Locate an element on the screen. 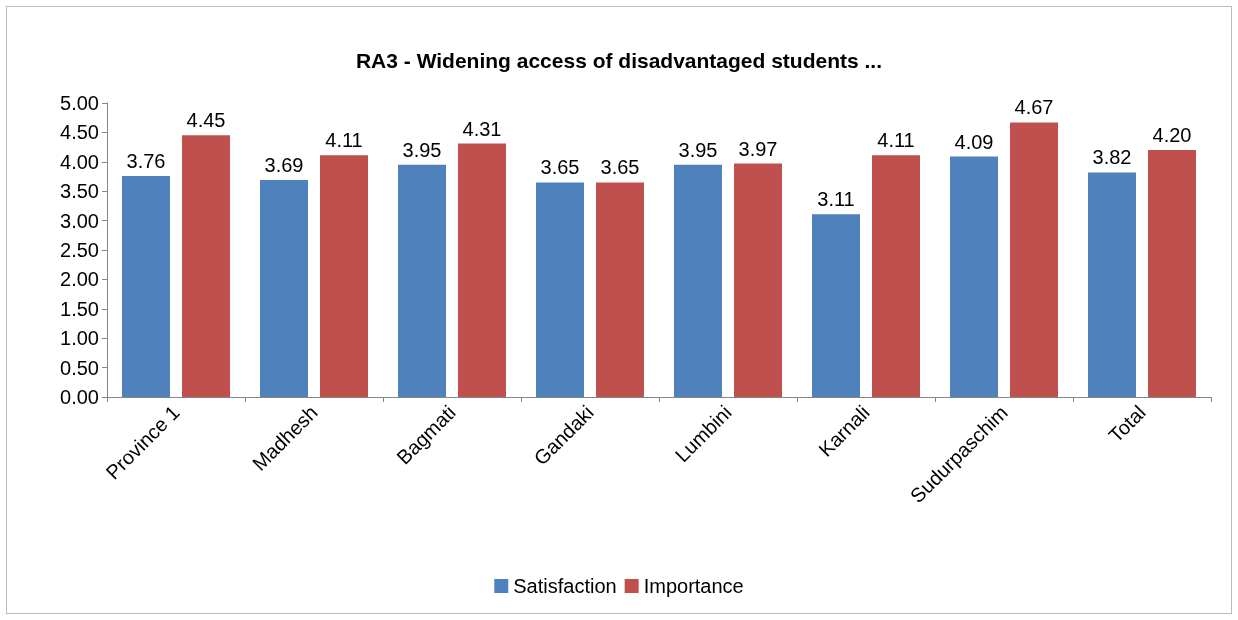 This screenshot has height=620, width=1238. data-label: 4.09 is located at coordinates (974, 141).